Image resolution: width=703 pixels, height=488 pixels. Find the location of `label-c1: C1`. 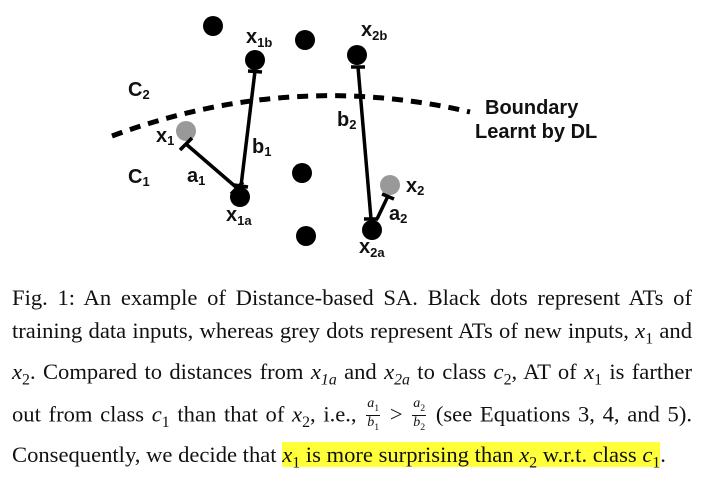

label-c1: C1 is located at coordinates (139, 177).